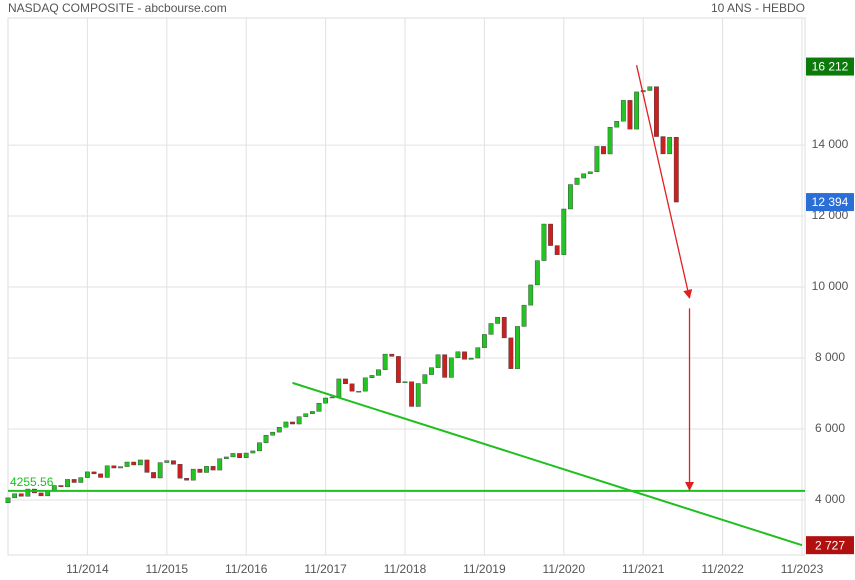 The image size is (855, 580). I want to click on x-tick-label: 11/2014, so click(87, 569).